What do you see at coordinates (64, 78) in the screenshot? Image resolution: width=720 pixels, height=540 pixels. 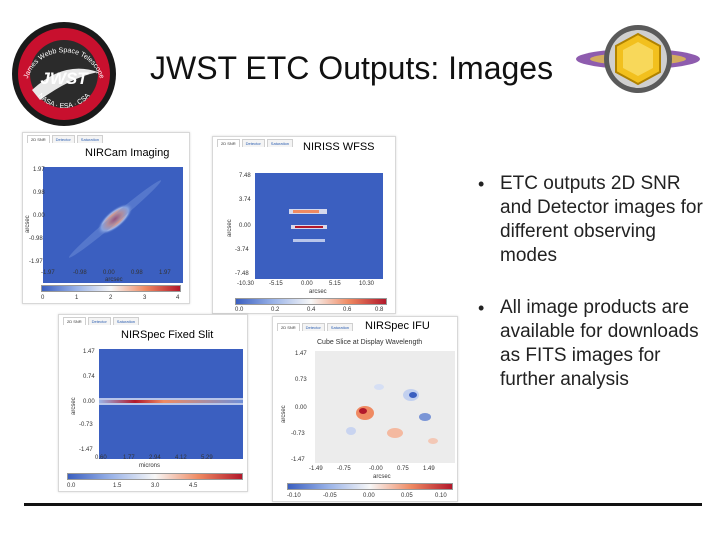 I see `logo-text: JWST` at bounding box center [64, 78].